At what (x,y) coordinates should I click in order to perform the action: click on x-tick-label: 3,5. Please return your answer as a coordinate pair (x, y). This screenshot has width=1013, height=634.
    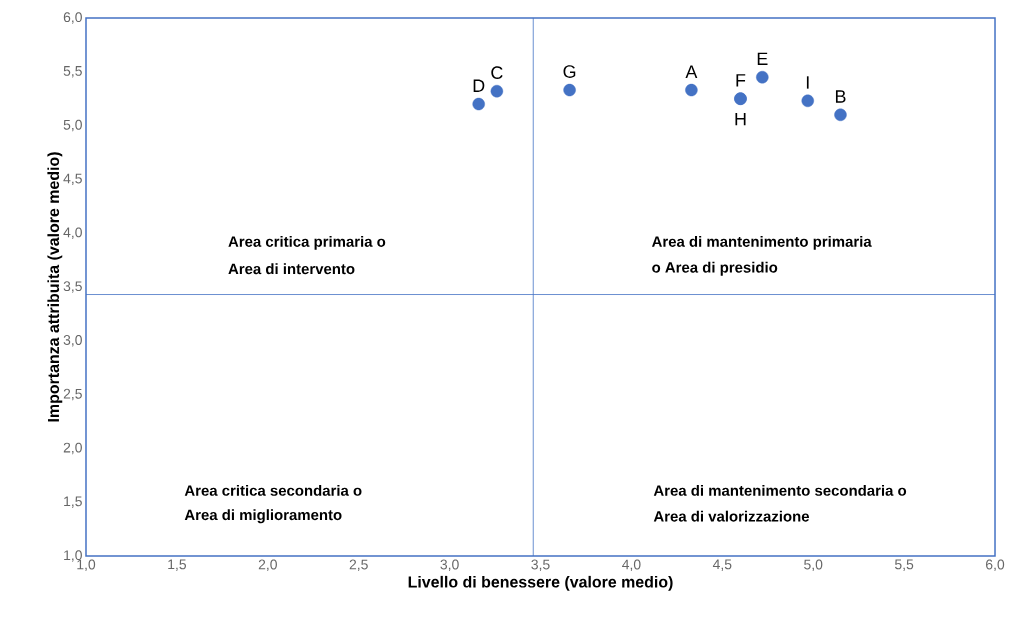
    Looking at the image, I should click on (540, 565).